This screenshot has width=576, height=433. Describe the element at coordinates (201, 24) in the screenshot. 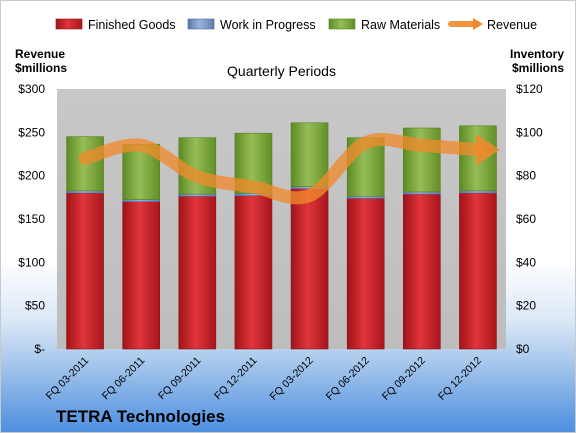

I see `legend-marker-work-in-progress` at that location.